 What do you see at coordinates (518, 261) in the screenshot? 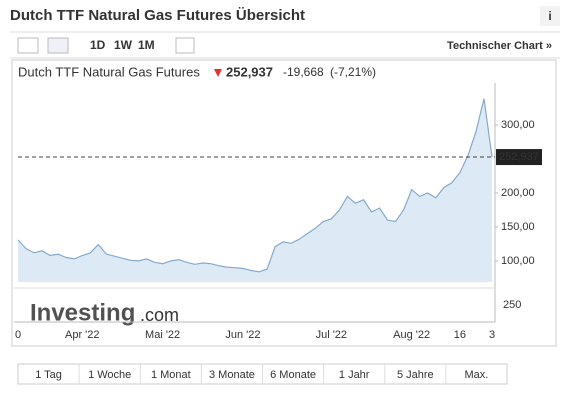
I see `y-tick-label: 100,00` at bounding box center [518, 261].